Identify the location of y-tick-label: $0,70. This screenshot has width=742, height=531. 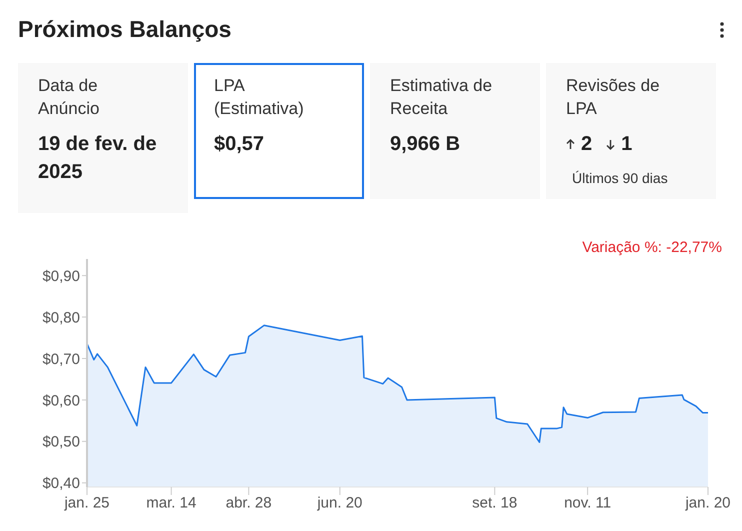
(61, 359).